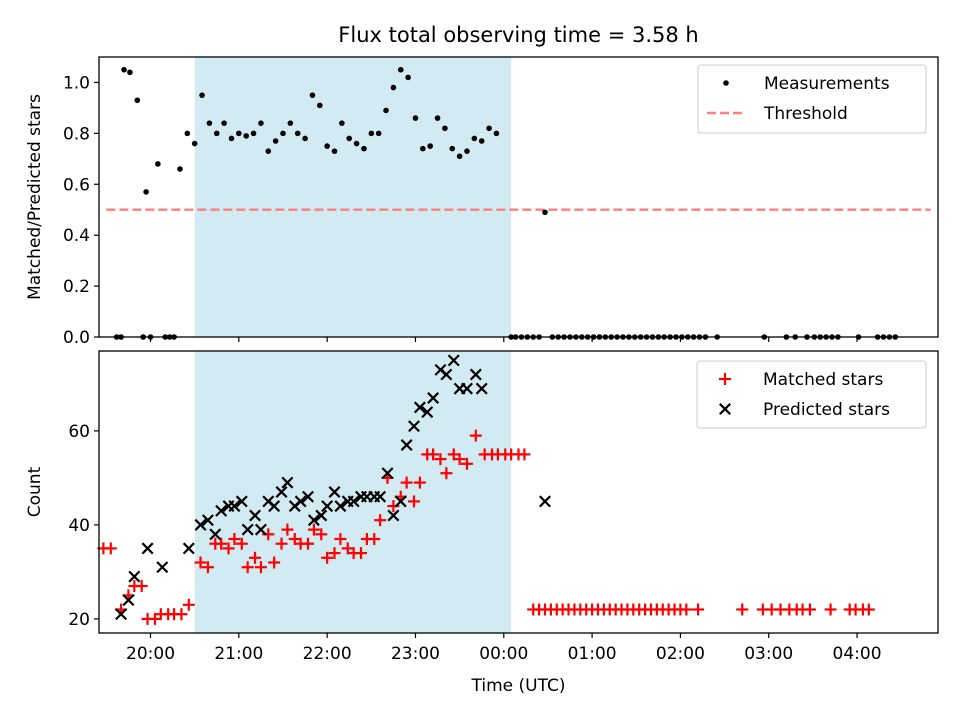 The width and height of the screenshot is (960, 720). What do you see at coordinates (726, 83) in the screenshot?
I see `legend-measurements-swatch` at bounding box center [726, 83].